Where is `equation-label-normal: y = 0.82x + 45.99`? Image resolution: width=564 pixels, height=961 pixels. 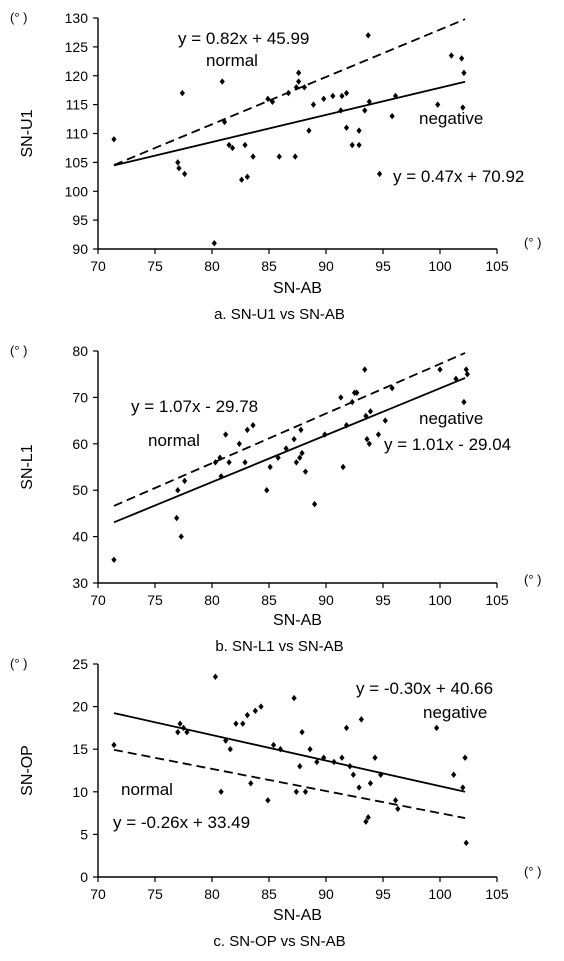
equation-label-normal: y = 0.82x + 45.99 is located at coordinates (243, 38).